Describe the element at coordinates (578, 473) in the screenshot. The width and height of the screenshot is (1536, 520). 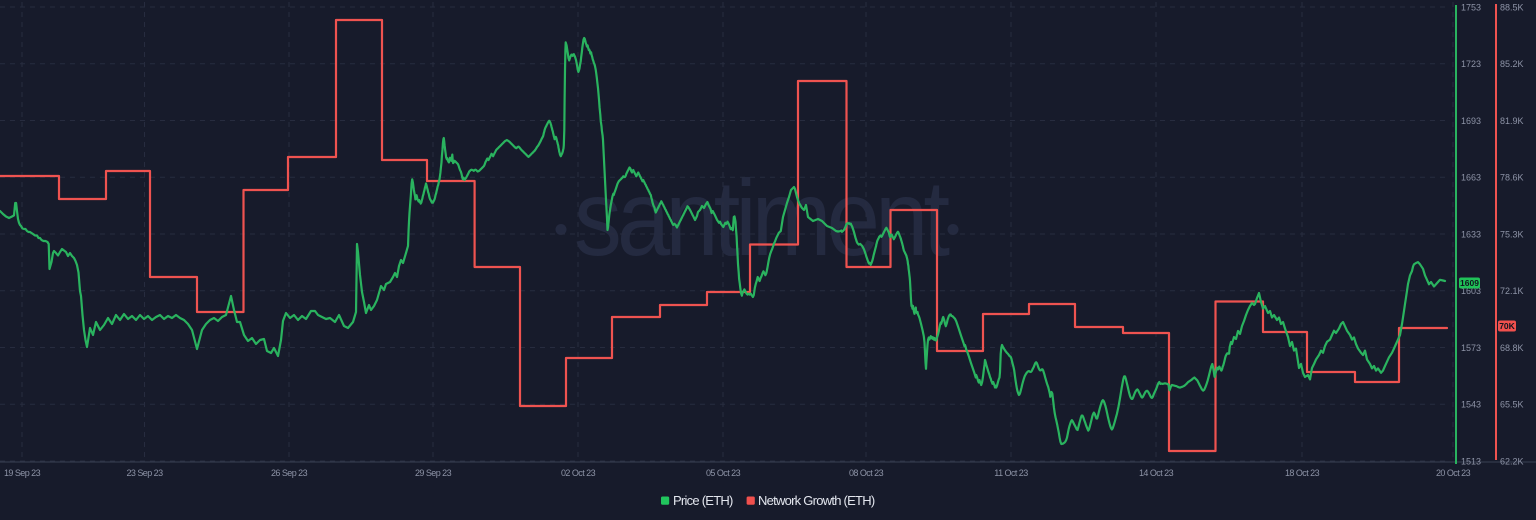
I see `svg-text: 02 Oct 23` at that location.